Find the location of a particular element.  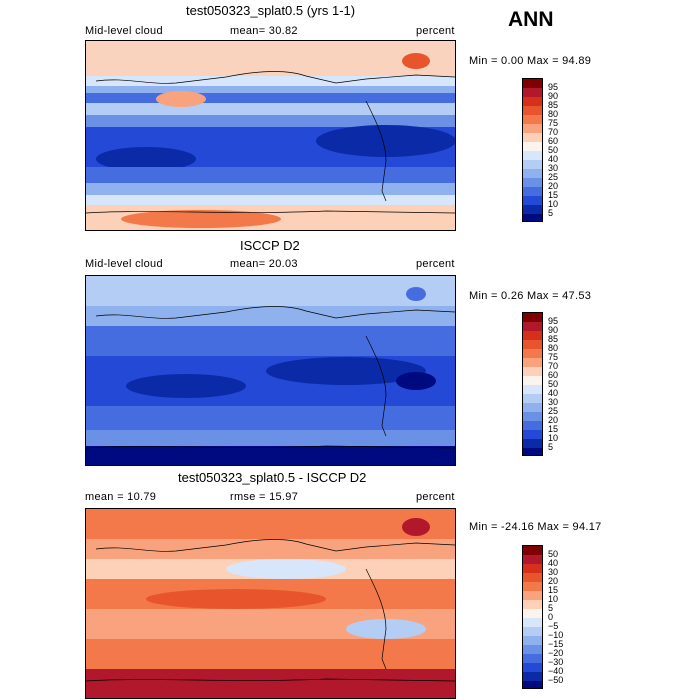

panel1-units: percent is located at coordinates (435, 31).